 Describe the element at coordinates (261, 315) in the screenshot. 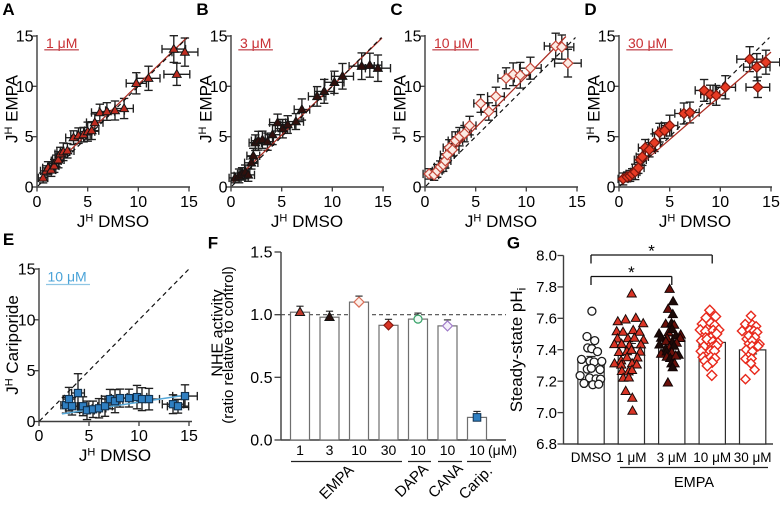

I see `svg-text: 1.0` at that location.